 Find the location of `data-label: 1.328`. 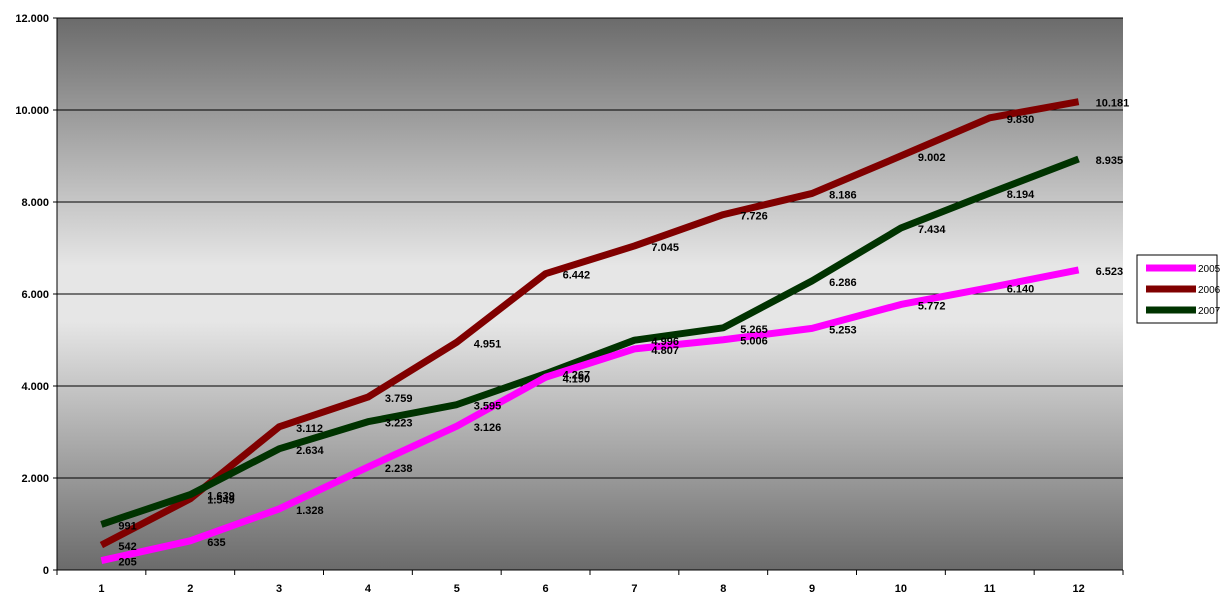

data-label: 1.328 is located at coordinates (310, 511).